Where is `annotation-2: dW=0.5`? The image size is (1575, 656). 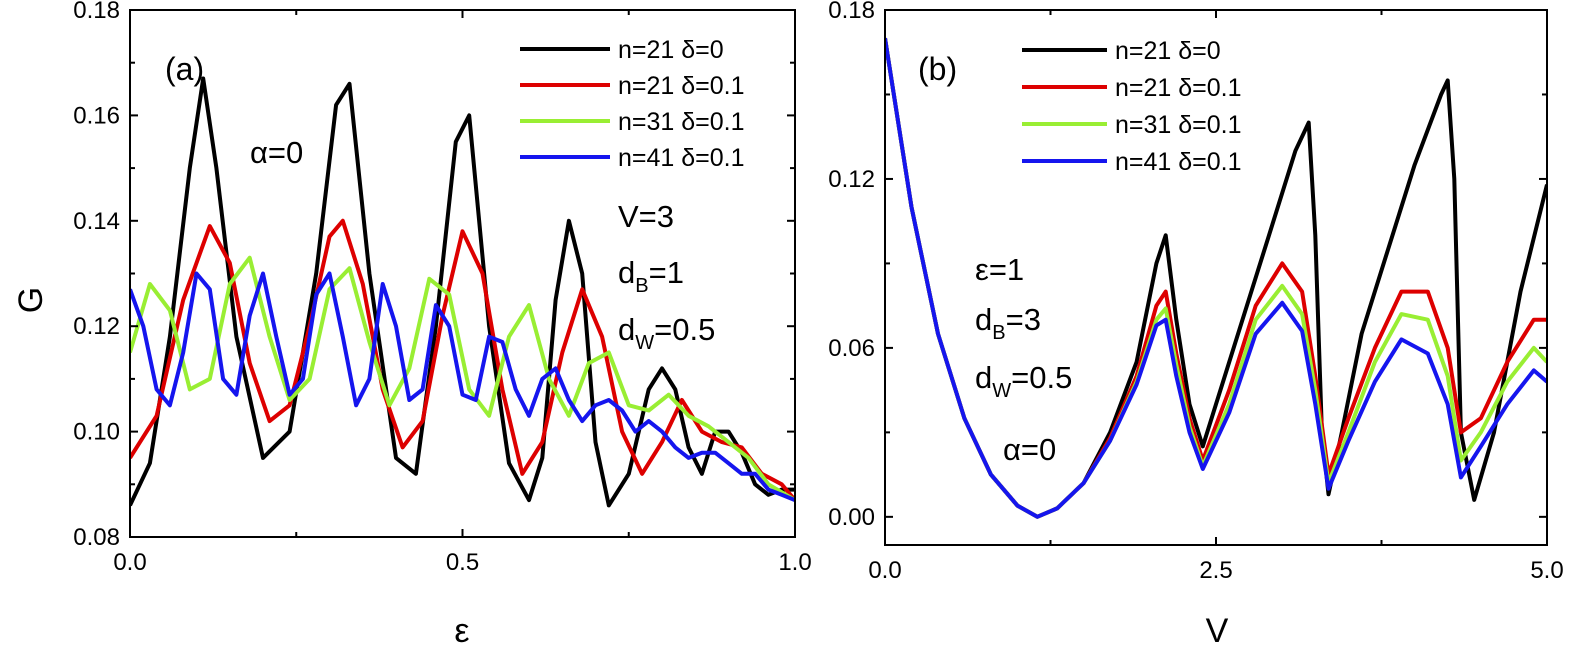
annotation-2: dW=0.5 is located at coordinates (1023, 381).